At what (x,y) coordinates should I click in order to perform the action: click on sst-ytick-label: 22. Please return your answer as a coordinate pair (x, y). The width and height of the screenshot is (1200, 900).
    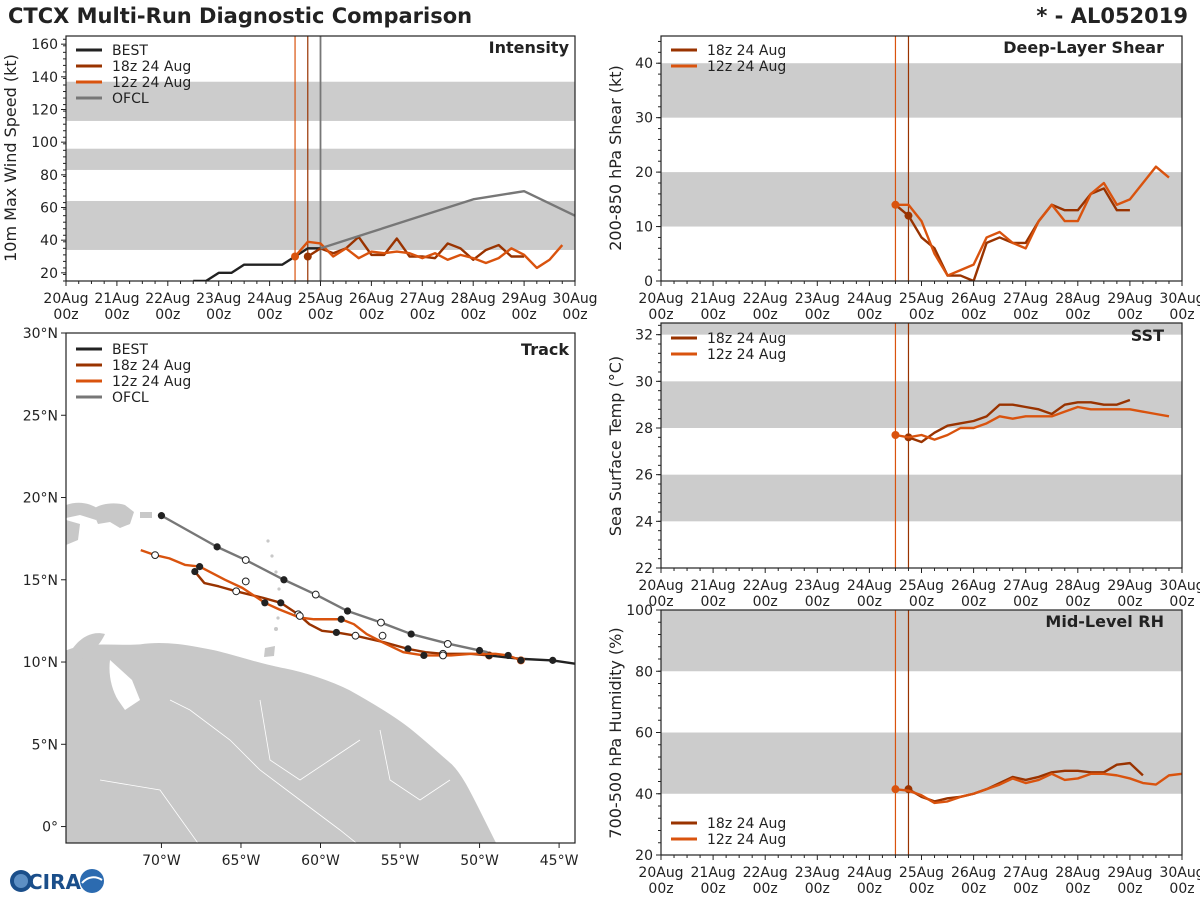
    Looking at the image, I should click on (644, 569).